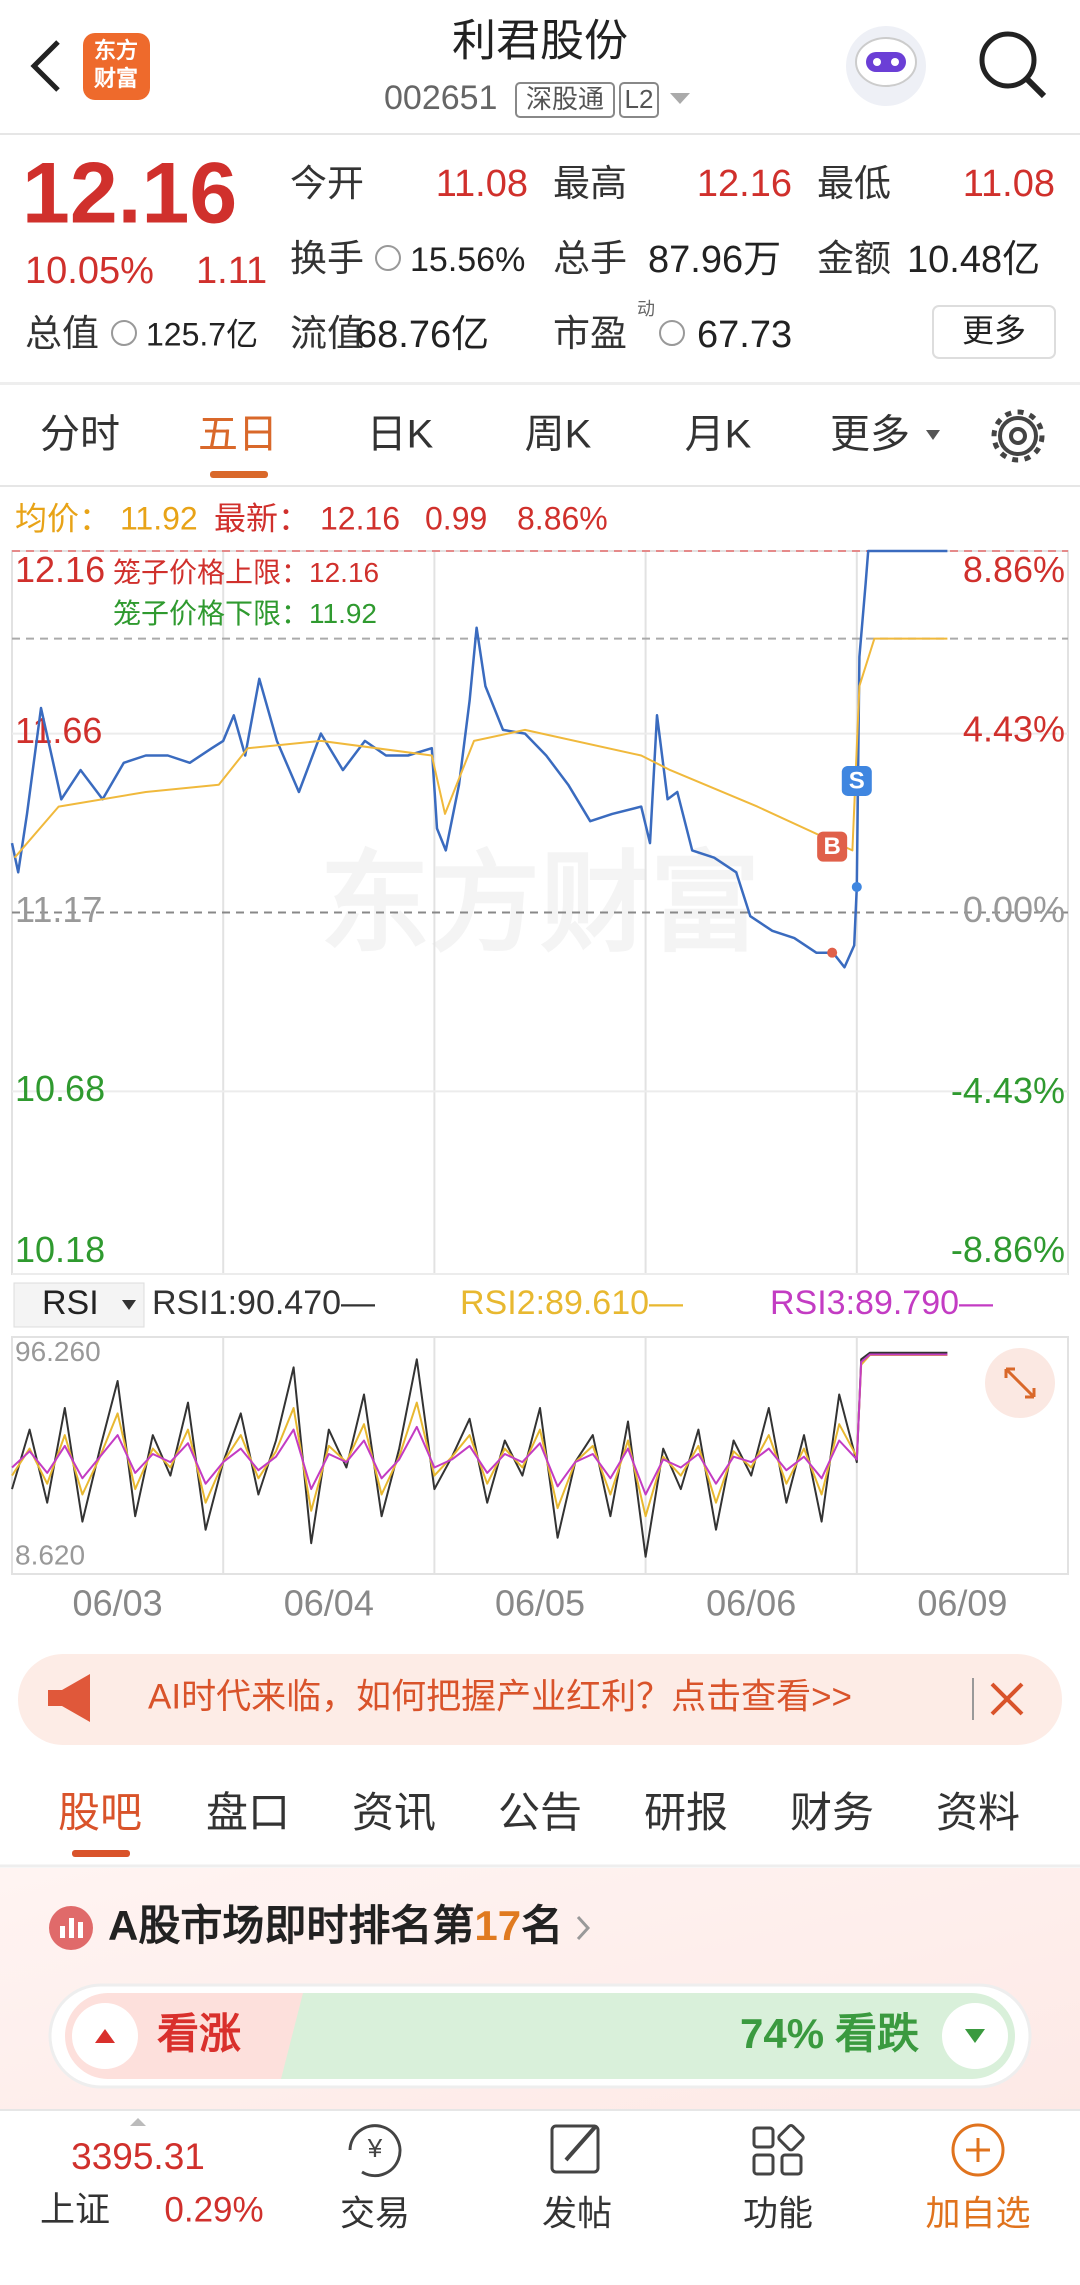  Describe the element at coordinates (80, 435) in the screenshot. I see `tab: 分时` at that location.